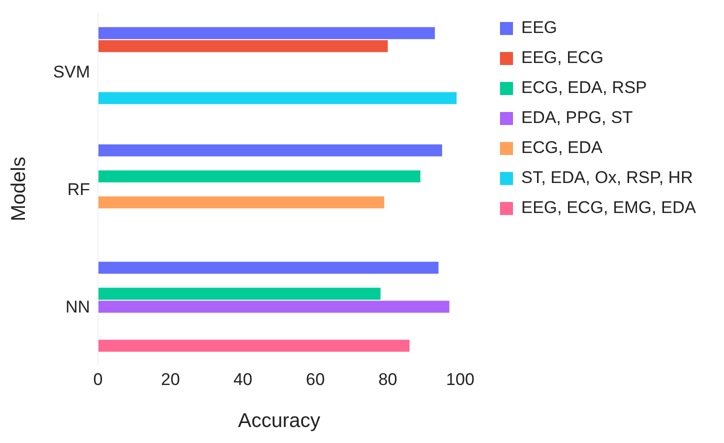 The height and width of the screenshot is (443, 724). I want to click on legend-label: ST, EDA, Ox, RSP, HR, so click(607, 178).